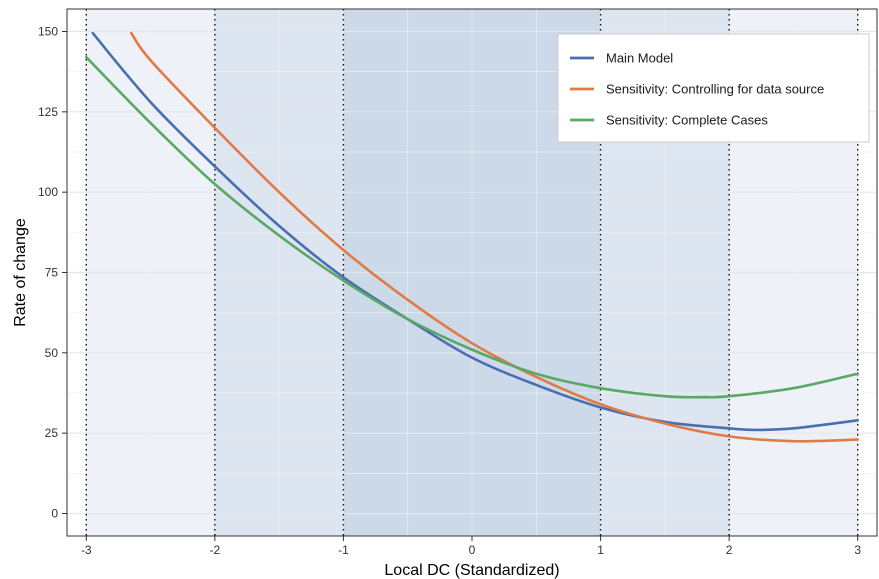 The height and width of the screenshot is (579, 879). I want to click on x-tick-label: 2, so click(729, 550).